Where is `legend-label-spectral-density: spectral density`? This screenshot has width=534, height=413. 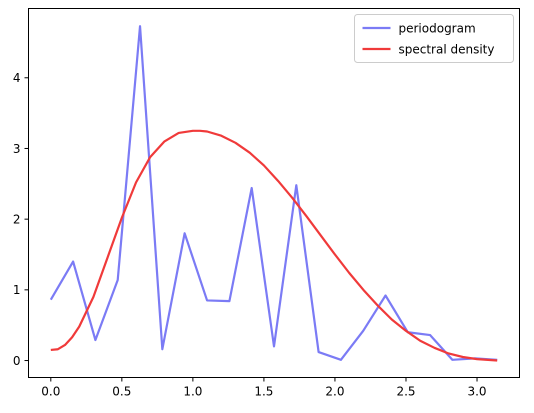
legend-label-spectral-density: spectral density is located at coordinates (447, 49).